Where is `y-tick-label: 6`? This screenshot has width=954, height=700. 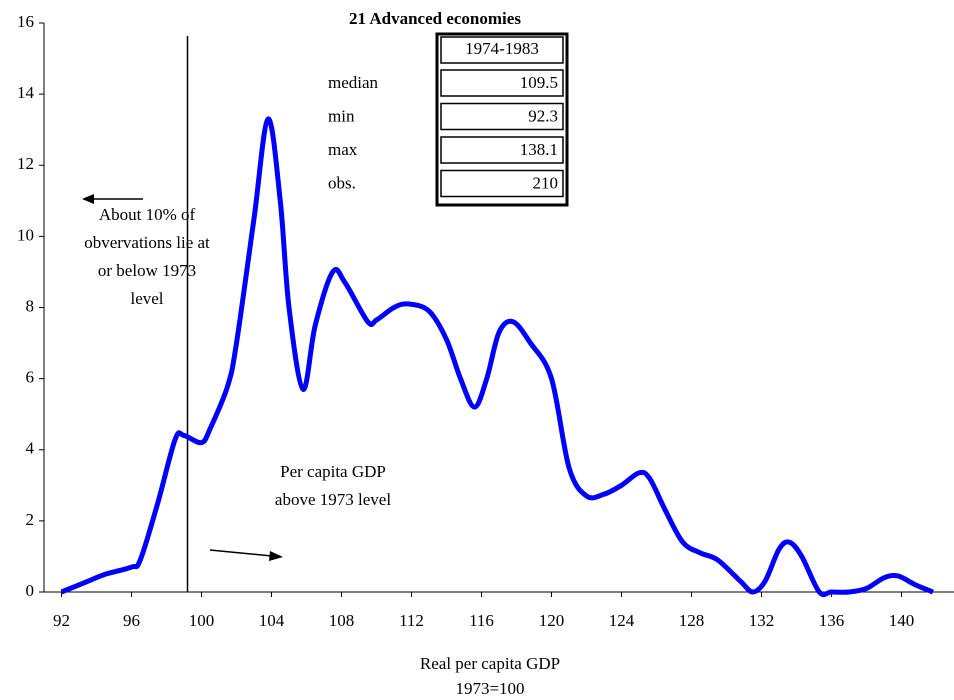
y-tick-label: 6 is located at coordinates (30, 377).